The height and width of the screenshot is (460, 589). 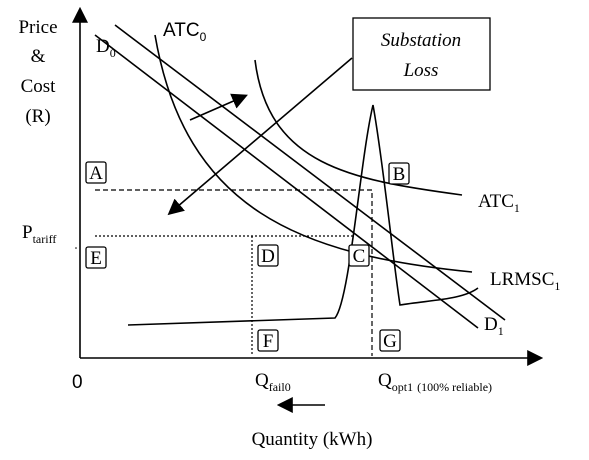 I want to click on point-label: B, so click(x=399, y=174).